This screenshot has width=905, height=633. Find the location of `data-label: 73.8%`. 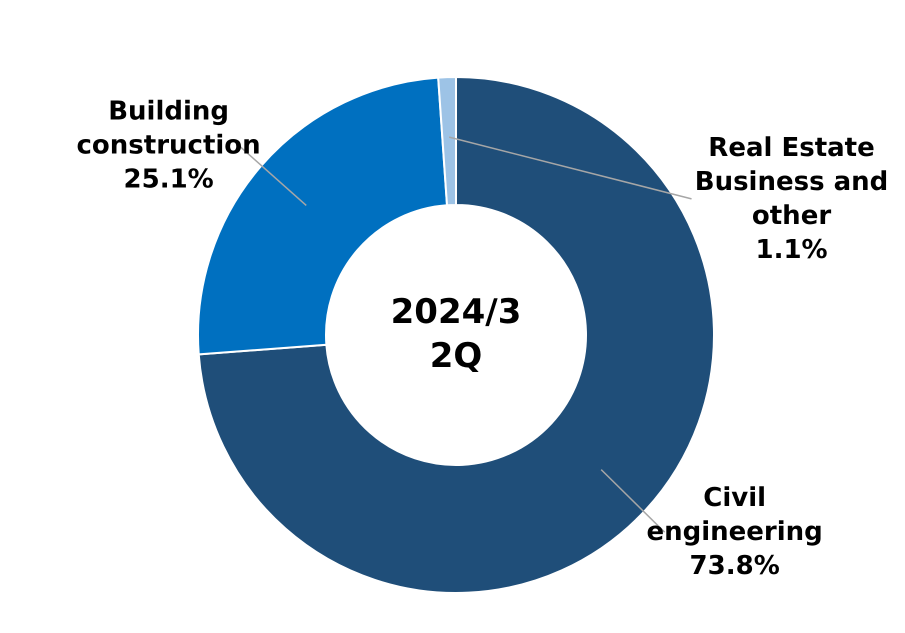

data-label: 73.8% is located at coordinates (735, 566).